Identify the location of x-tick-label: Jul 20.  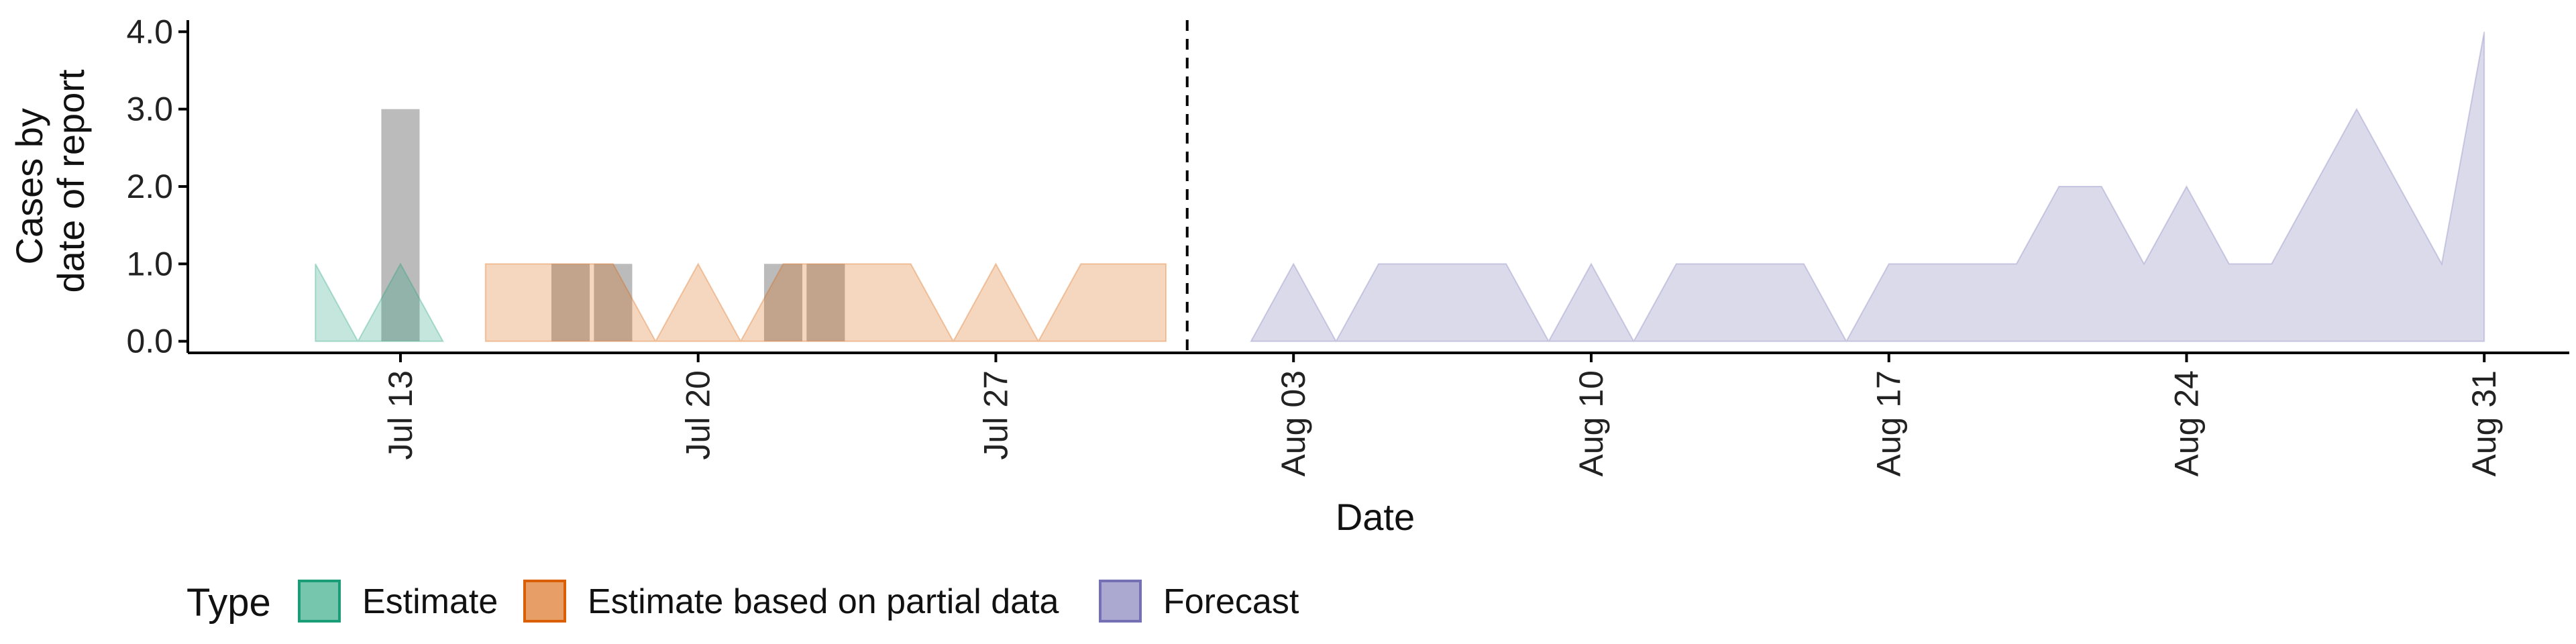
(698, 415).